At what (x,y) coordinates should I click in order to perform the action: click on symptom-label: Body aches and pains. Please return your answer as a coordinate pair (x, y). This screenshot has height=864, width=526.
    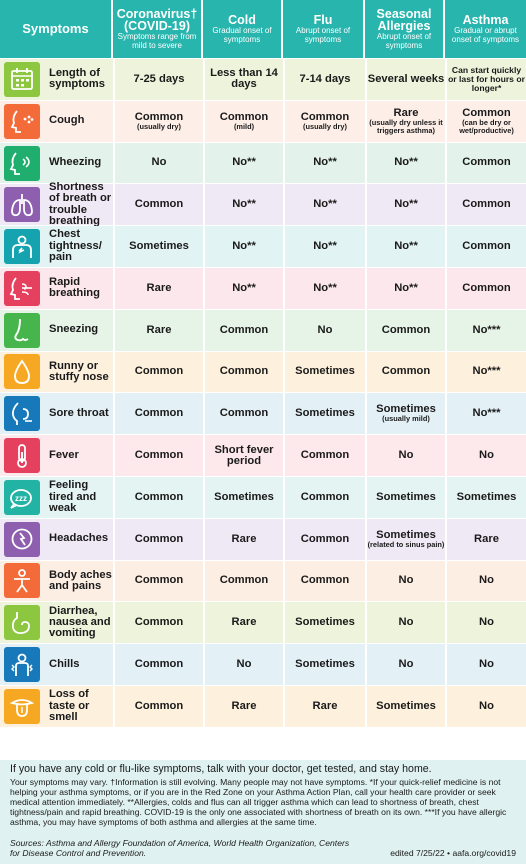
    Looking at the image, I should click on (80, 580).